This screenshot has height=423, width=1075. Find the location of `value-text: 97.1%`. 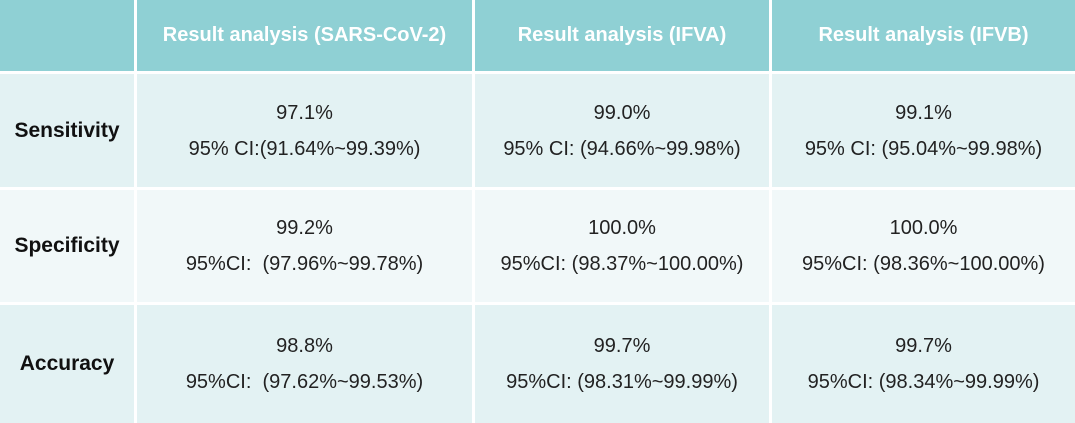

value-text: 97.1% is located at coordinates (304, 112).